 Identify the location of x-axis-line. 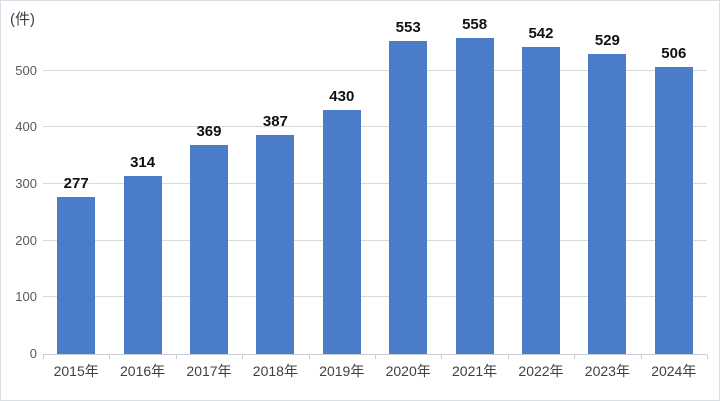
(375, 354).